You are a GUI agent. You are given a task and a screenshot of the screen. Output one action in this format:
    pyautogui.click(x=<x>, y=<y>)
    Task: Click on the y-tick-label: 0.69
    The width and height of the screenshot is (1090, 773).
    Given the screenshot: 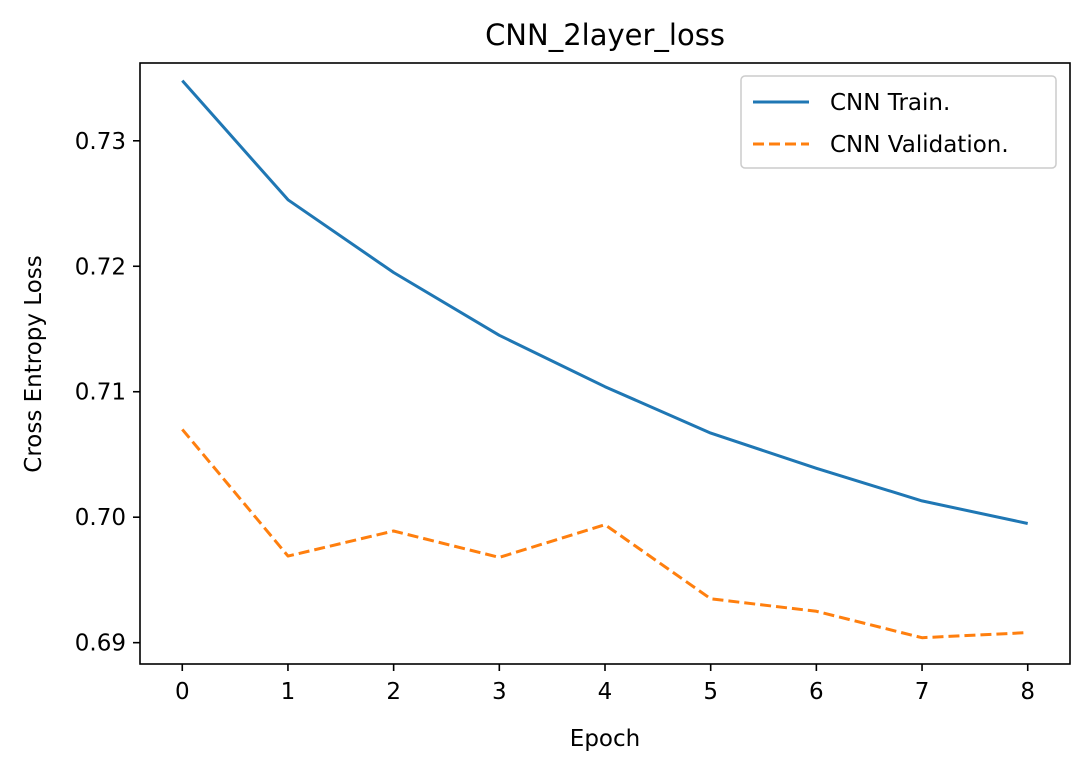 What is the action you would take?
    pyautogui.click(x=100, y=644)
    